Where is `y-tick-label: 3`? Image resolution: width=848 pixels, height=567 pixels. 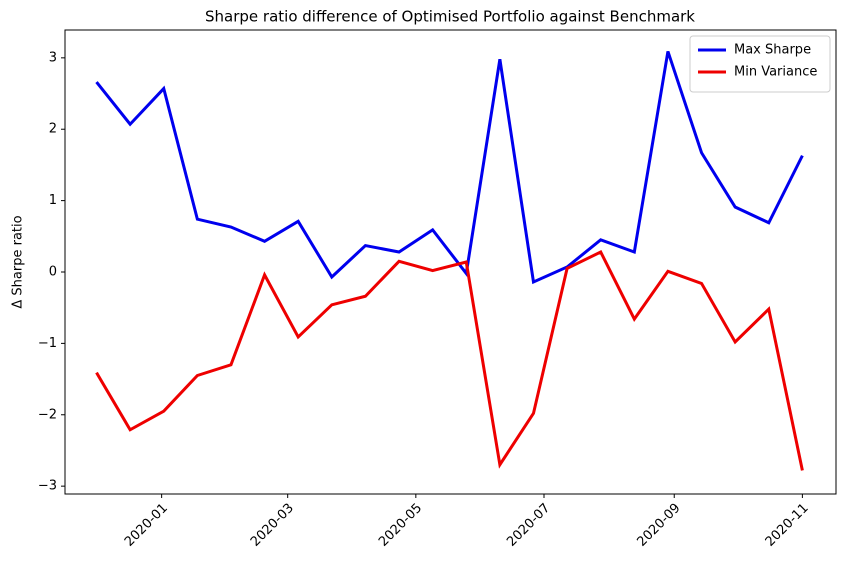
y-tick-label: 3 is located at coordinates (53, 57).